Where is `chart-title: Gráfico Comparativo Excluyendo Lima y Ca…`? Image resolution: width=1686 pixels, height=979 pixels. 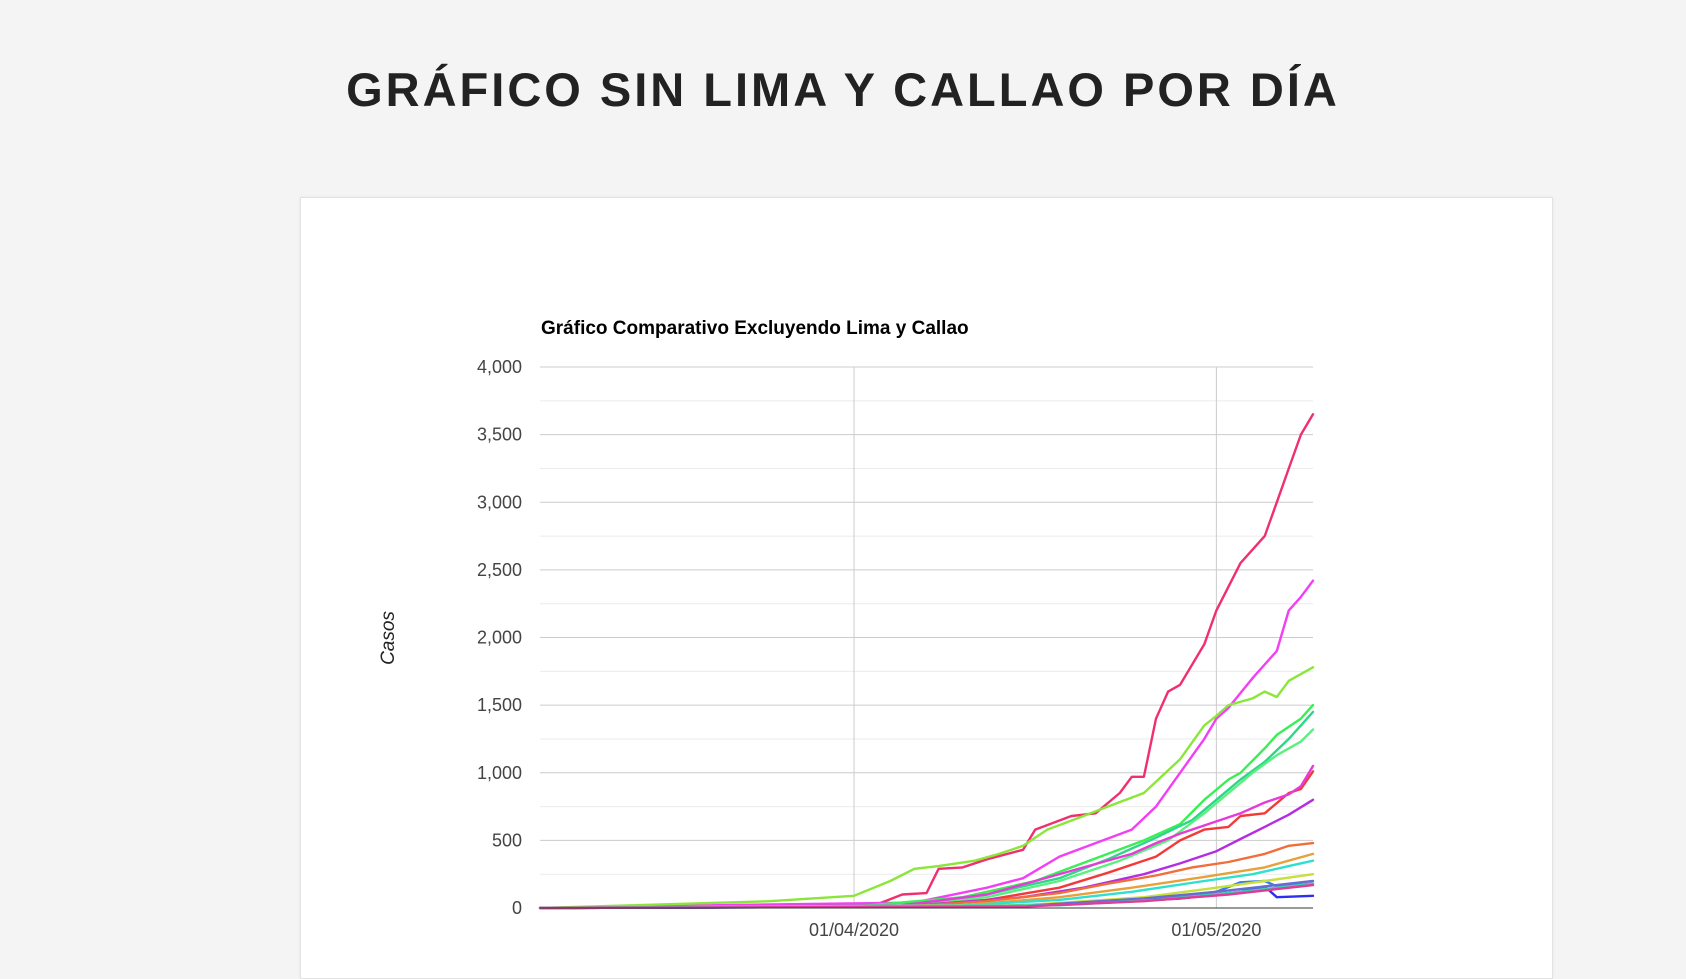
chart-title: Gráfico Comparativo Excluyendo Lima y Ca… is located at coordinates (755, 328).